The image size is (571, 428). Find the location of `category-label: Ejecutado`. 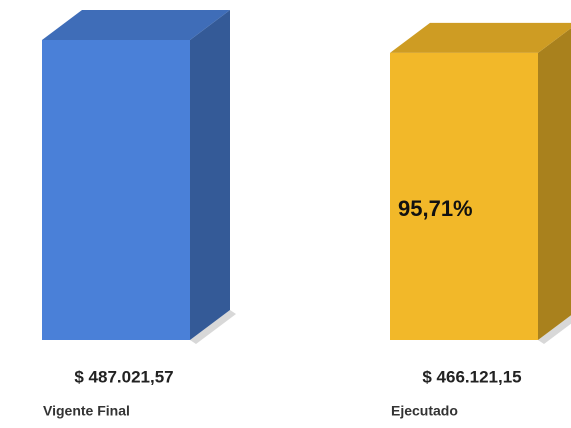

category-label: Ejecutado is located at coordinates (424, 411).